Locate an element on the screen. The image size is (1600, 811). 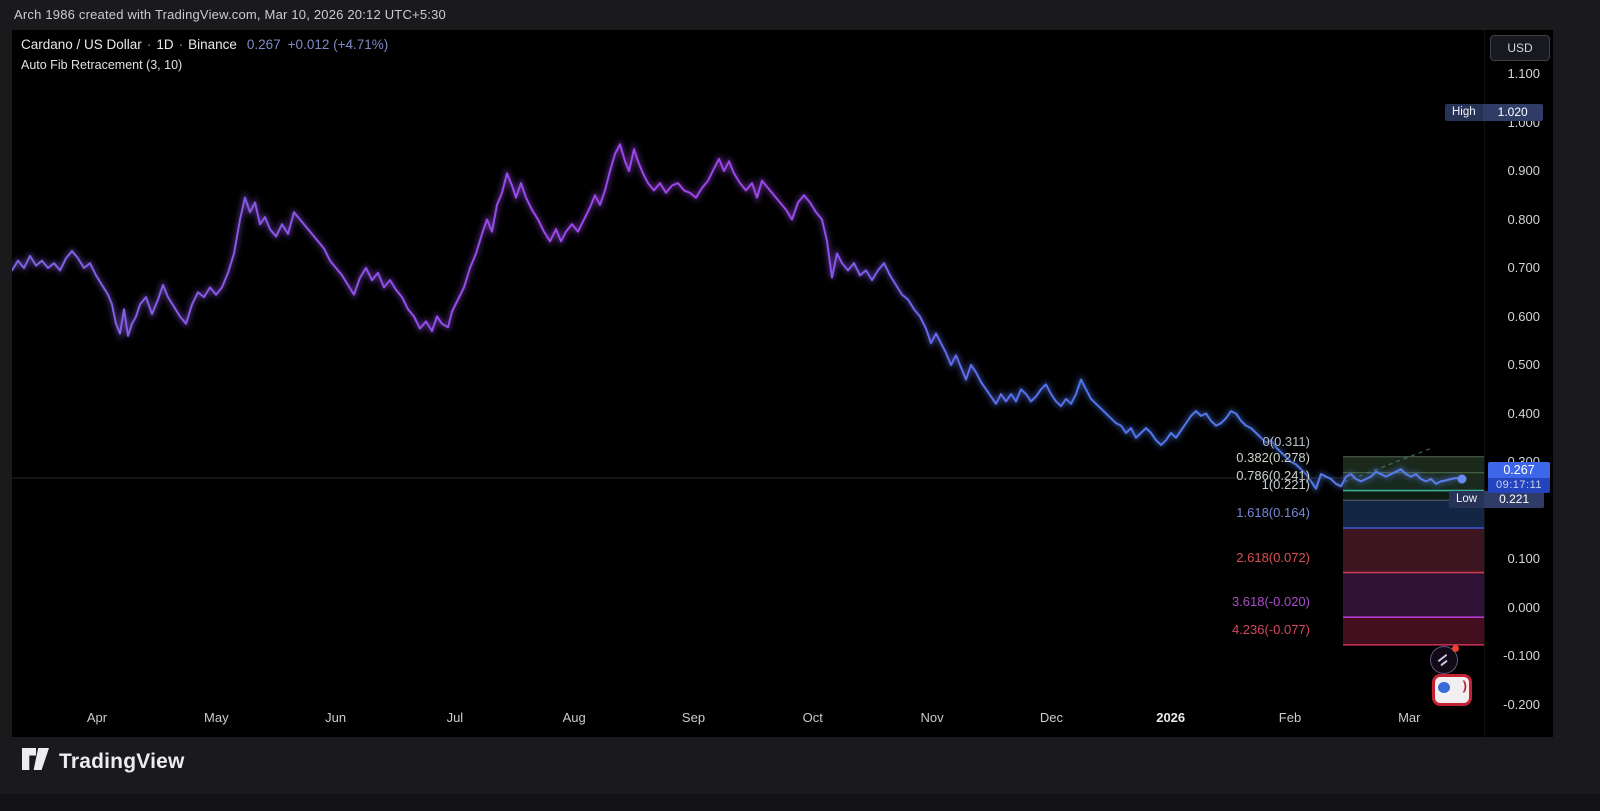
tradingview-logo: TradingView is located at coordinates (103, 762).